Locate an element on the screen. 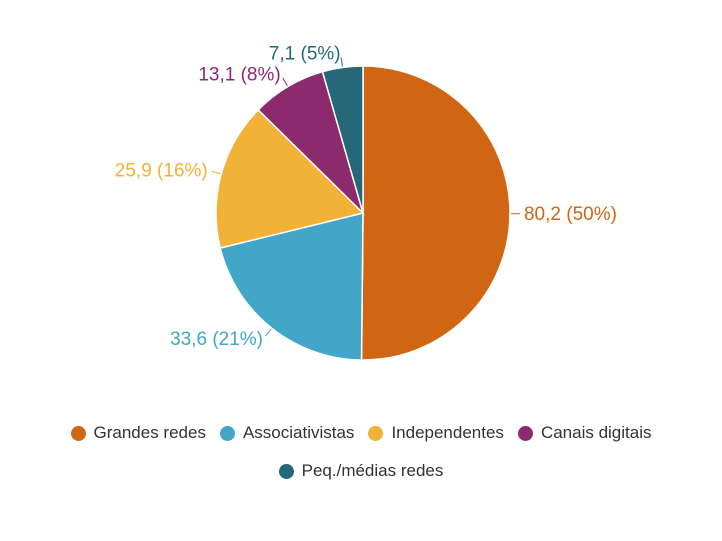  pie-slice-grandes-redes is located at coordinates (435, 213).